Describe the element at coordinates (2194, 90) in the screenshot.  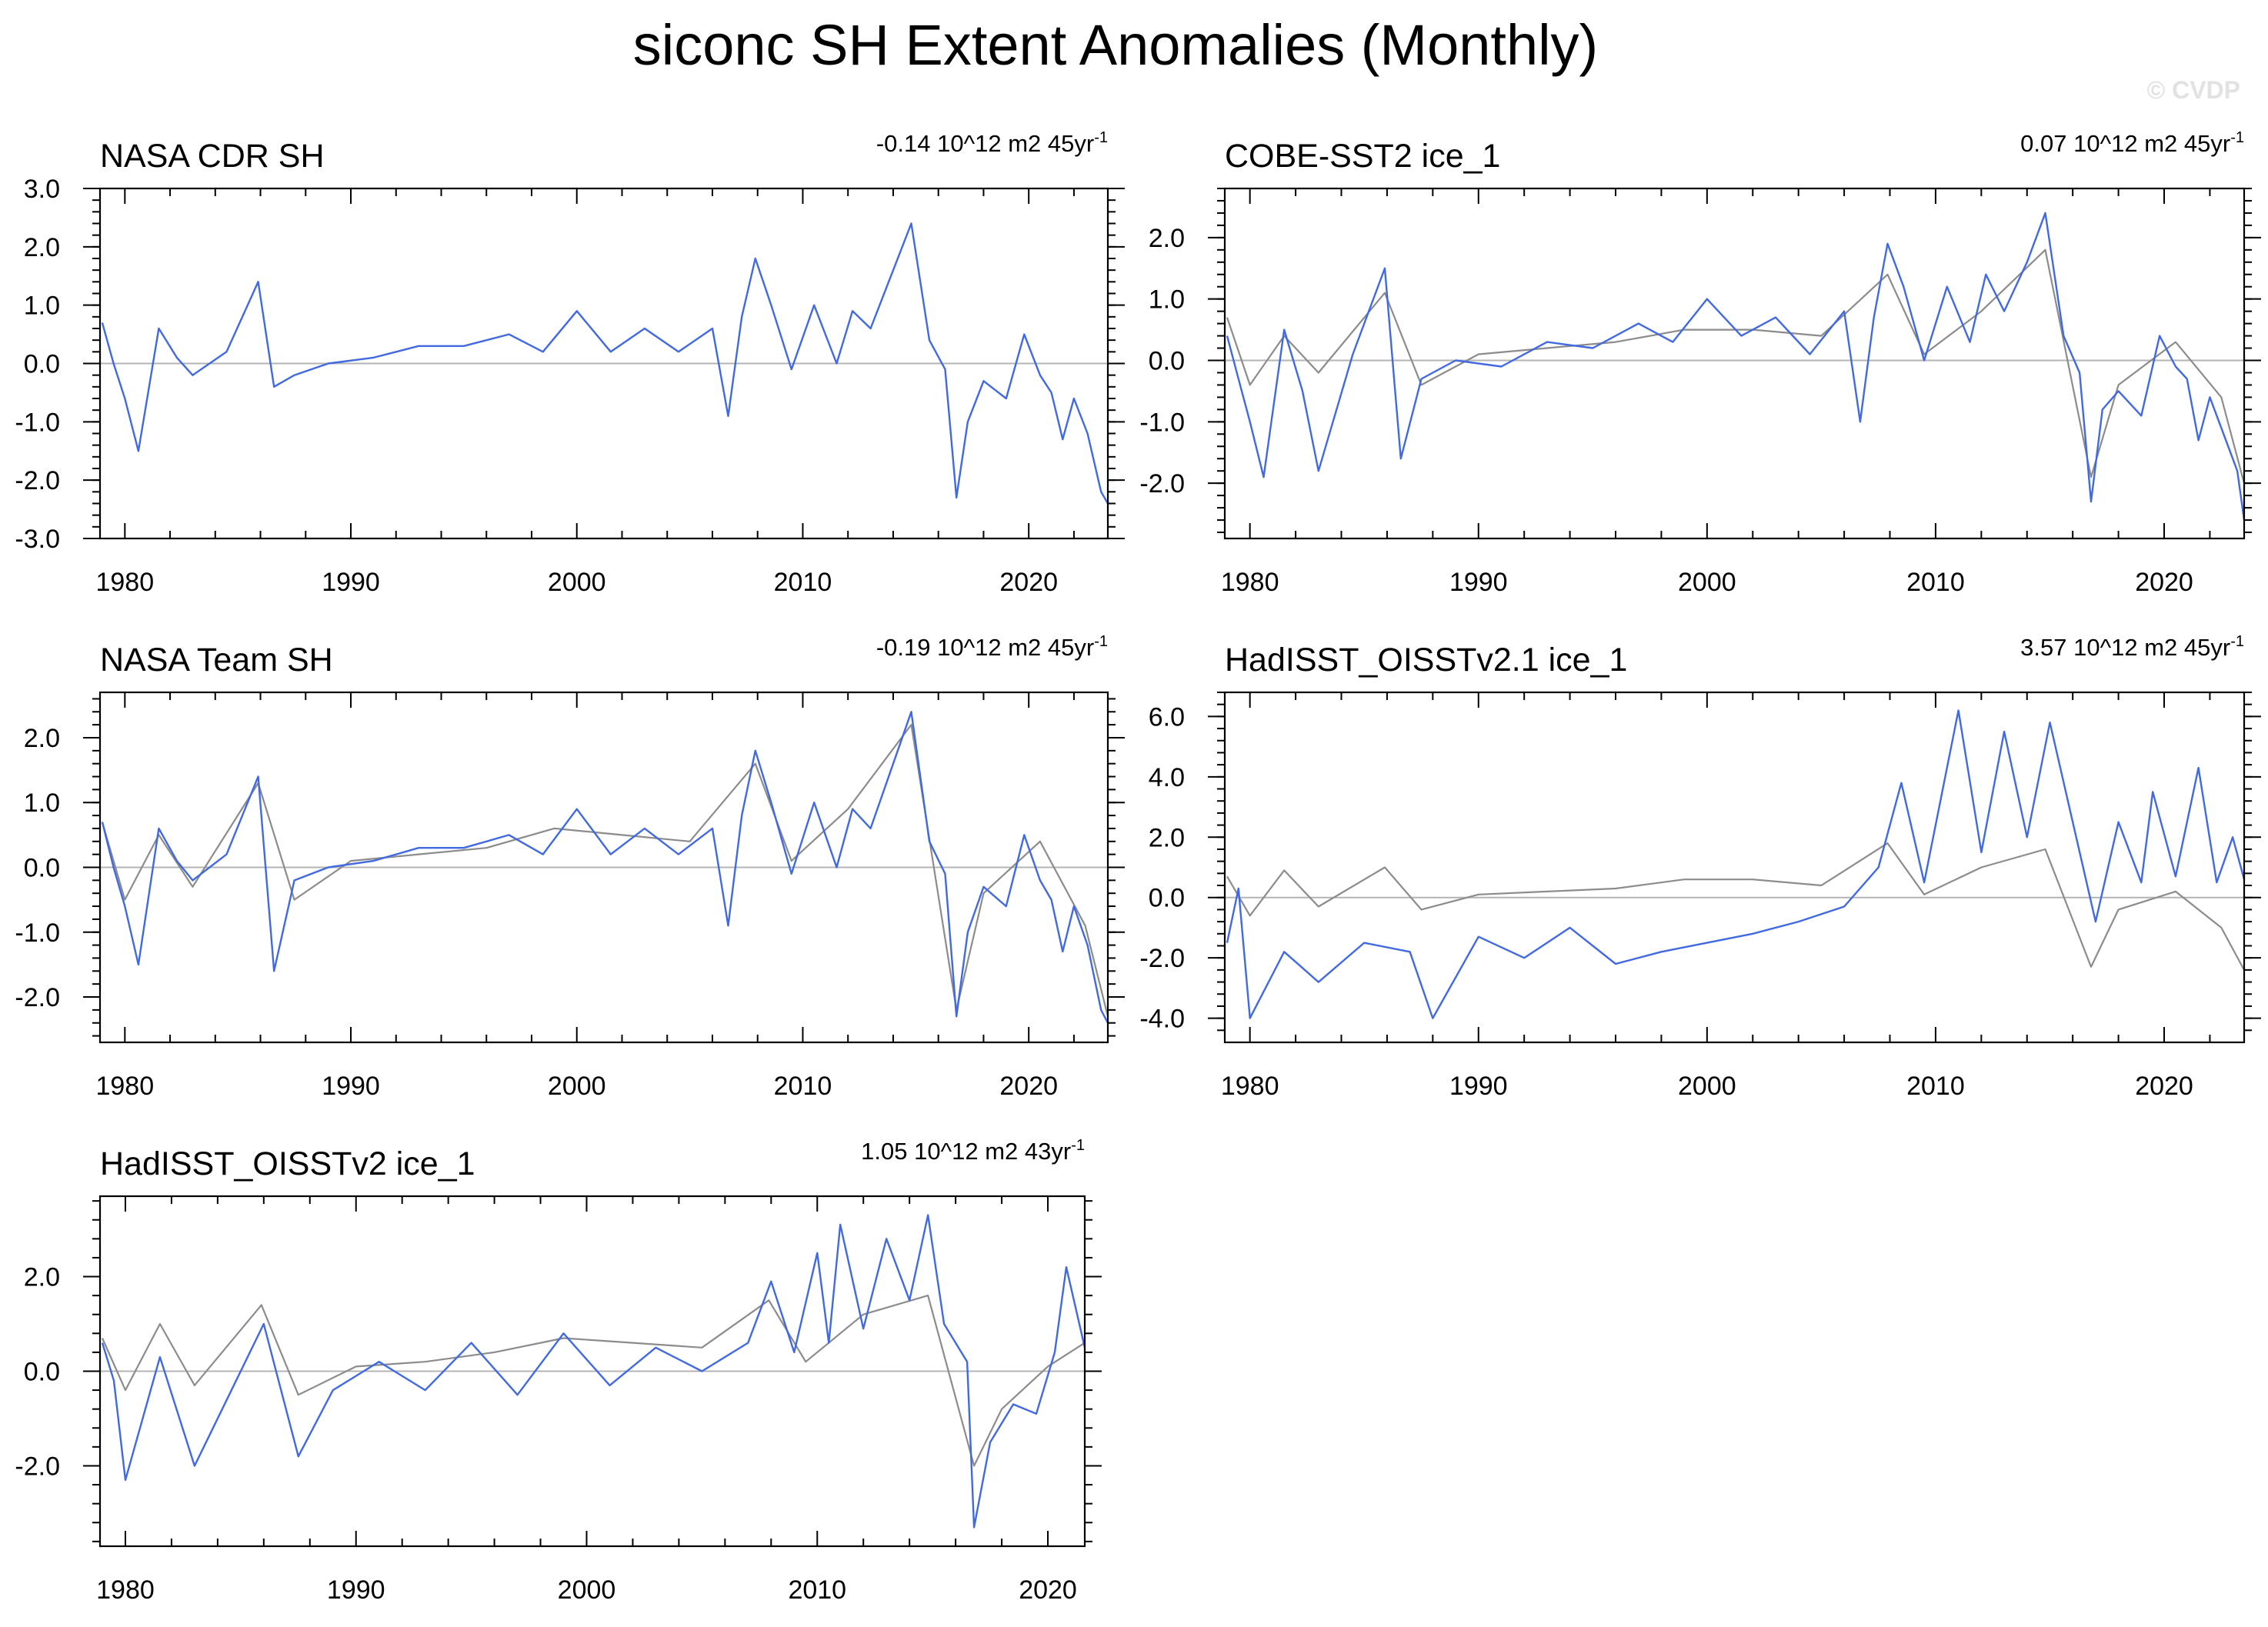
I see `watermark: © CVDP` at that location.